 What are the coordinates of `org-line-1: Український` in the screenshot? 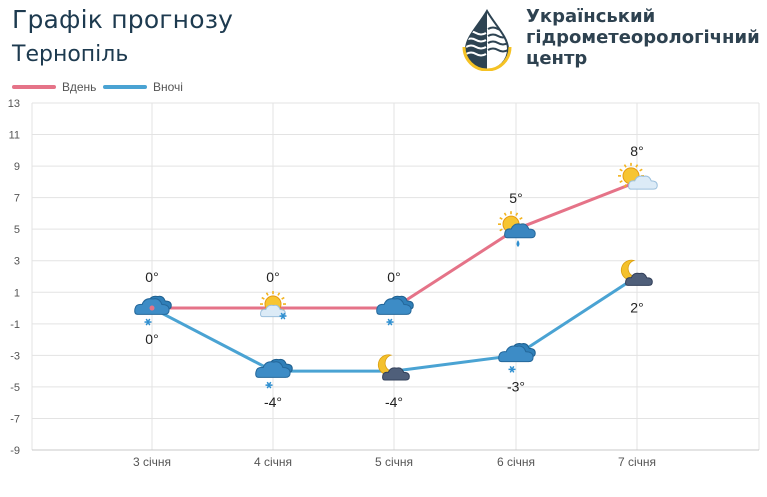 It's located at (591, 16).